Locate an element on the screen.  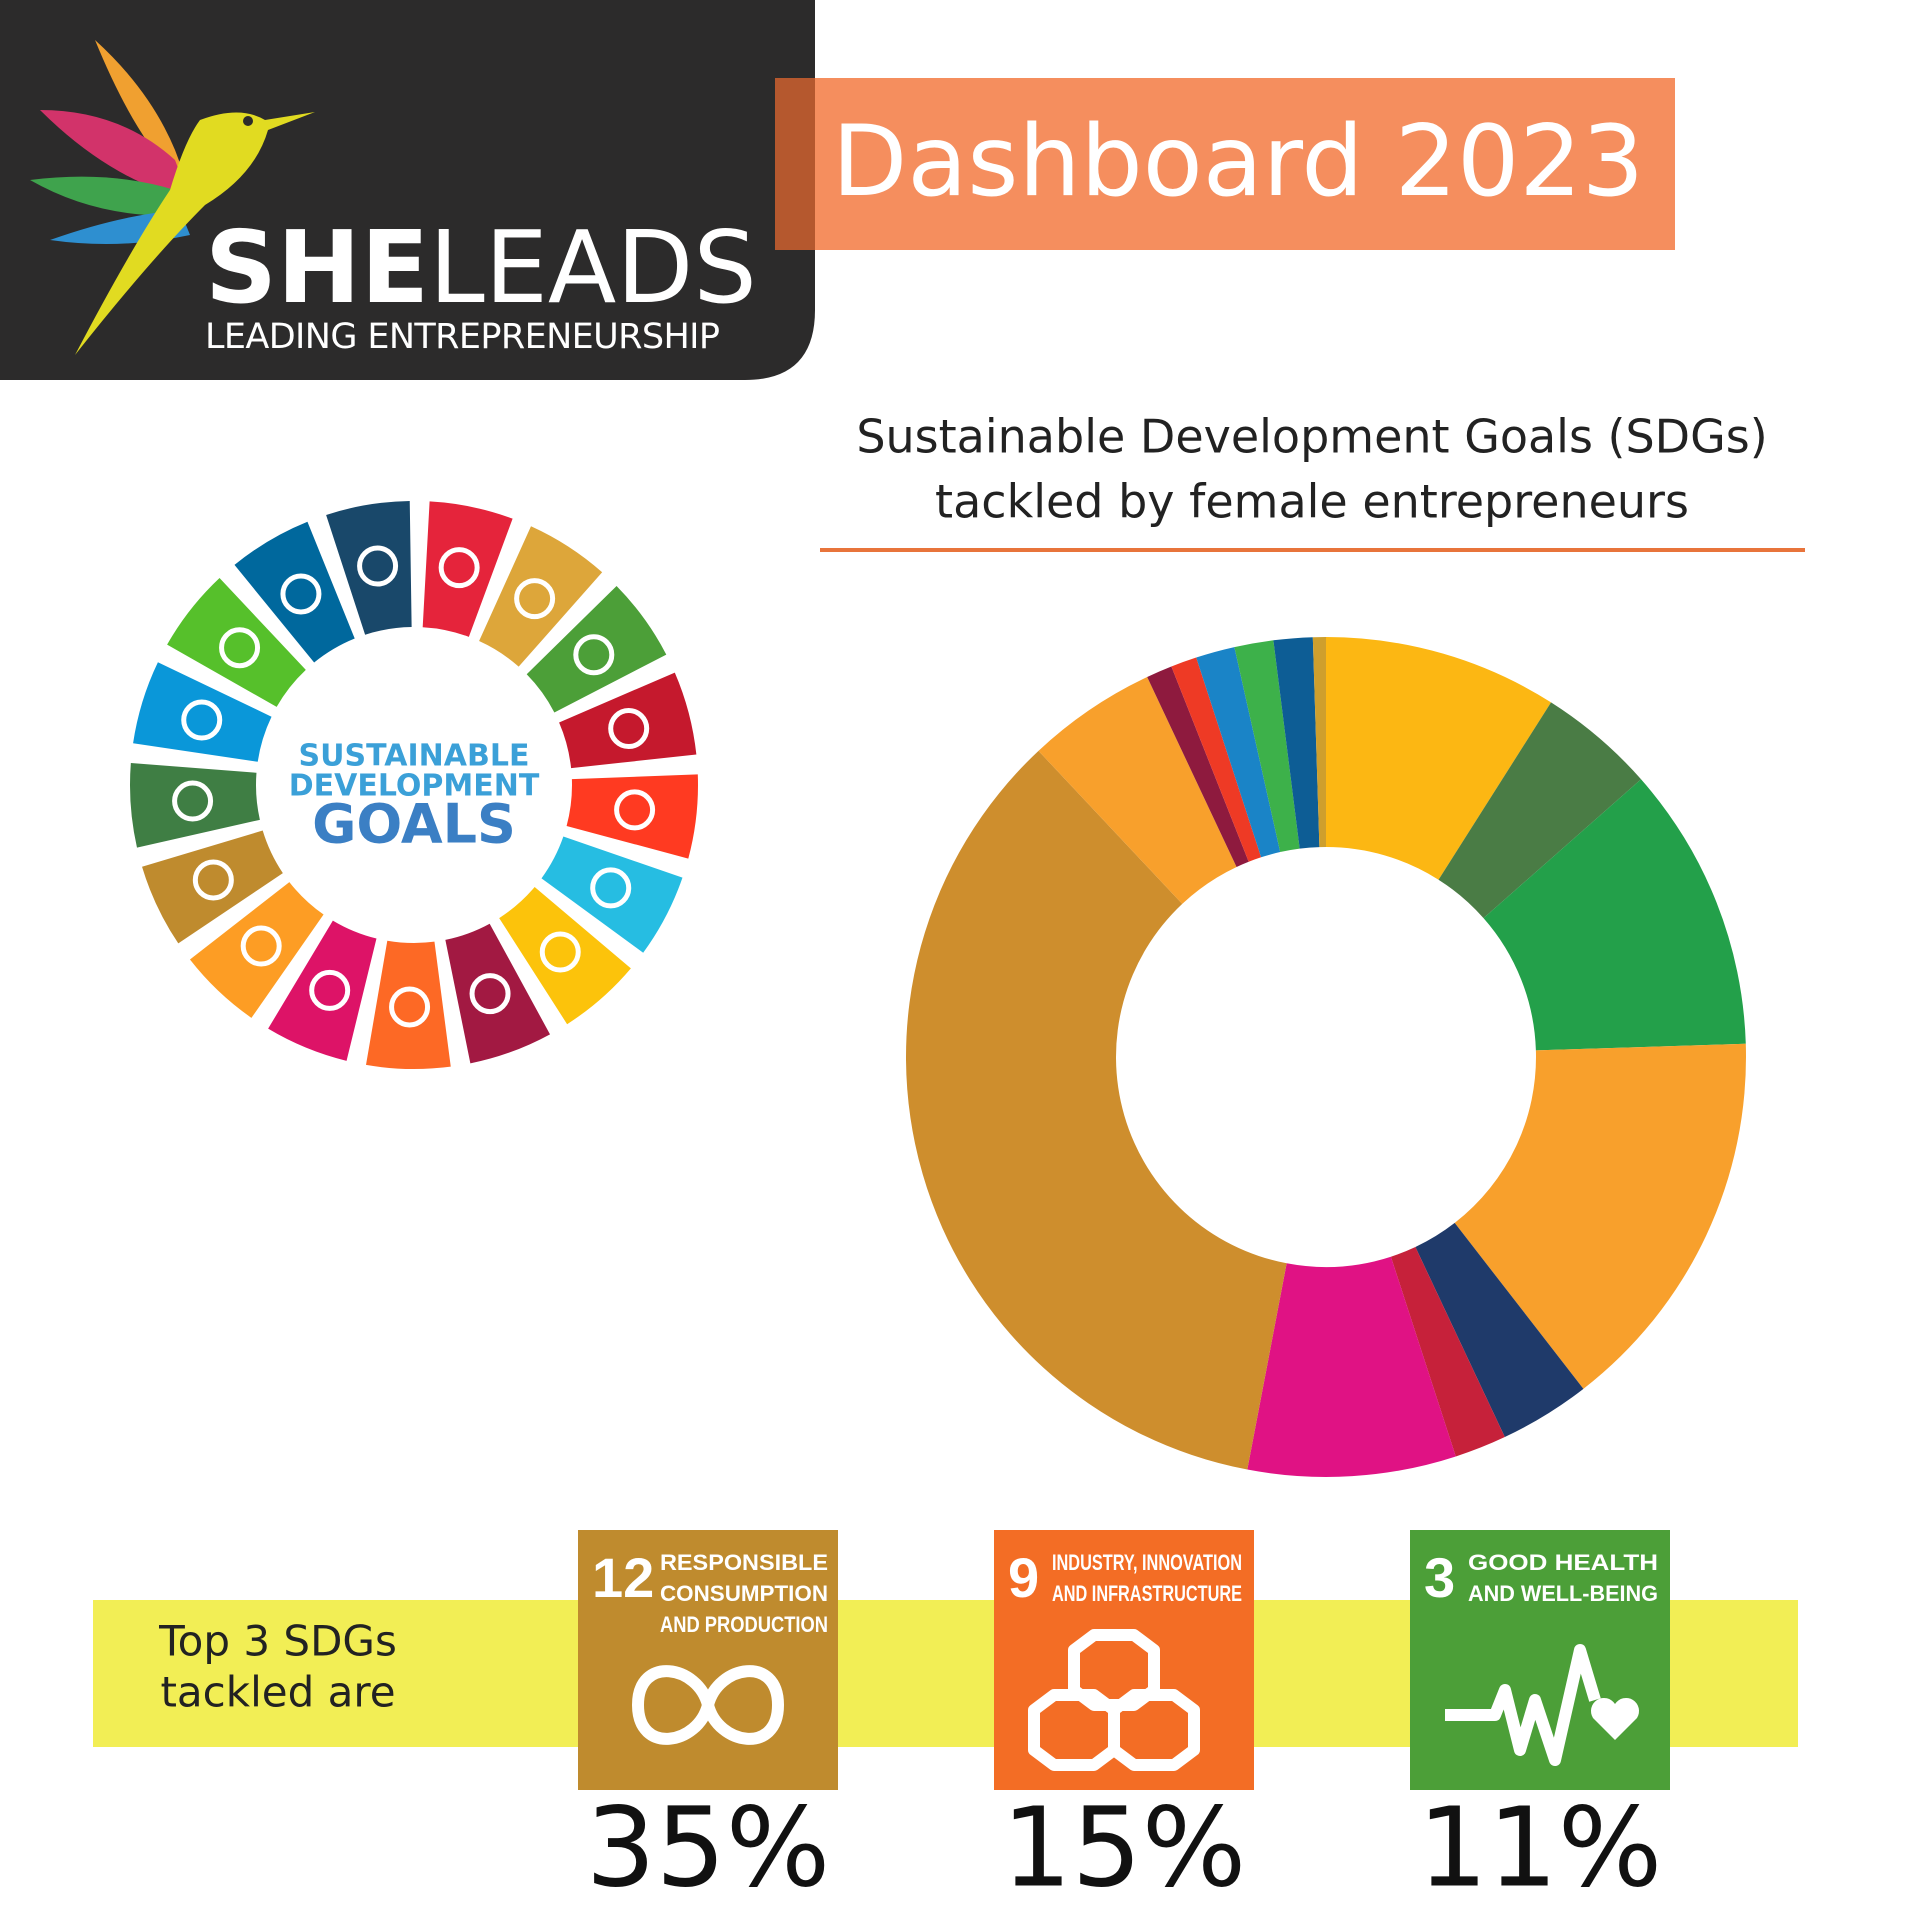
sdg-name: RESPONSIBLE is located at coordinates (744, 1562).